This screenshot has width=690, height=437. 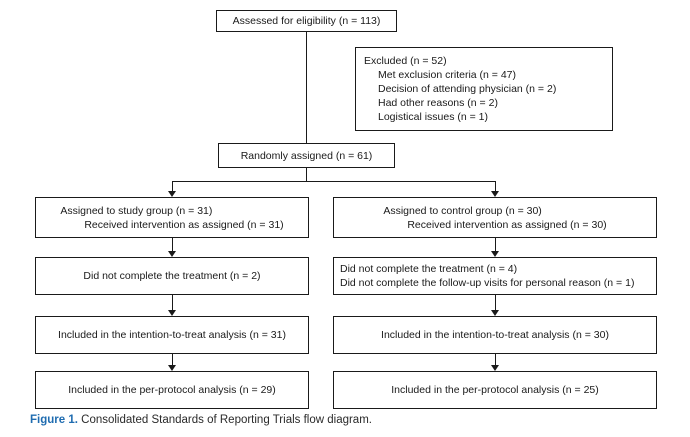 What do you see at coordinates (429, 269) in the screenshot?
I see `control-dropout-line1: Did not complete the treatment (n = 4)` at bounding box center [429, 269].